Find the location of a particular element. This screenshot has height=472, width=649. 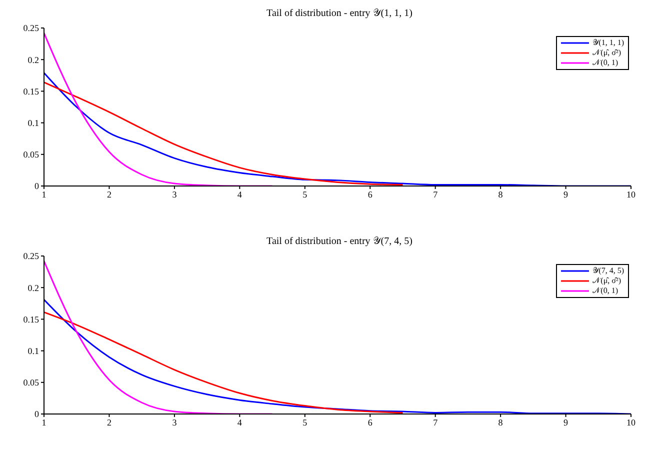

legend-label: 𝒴(7, 4, 5) is located at coordinates (608, 271).